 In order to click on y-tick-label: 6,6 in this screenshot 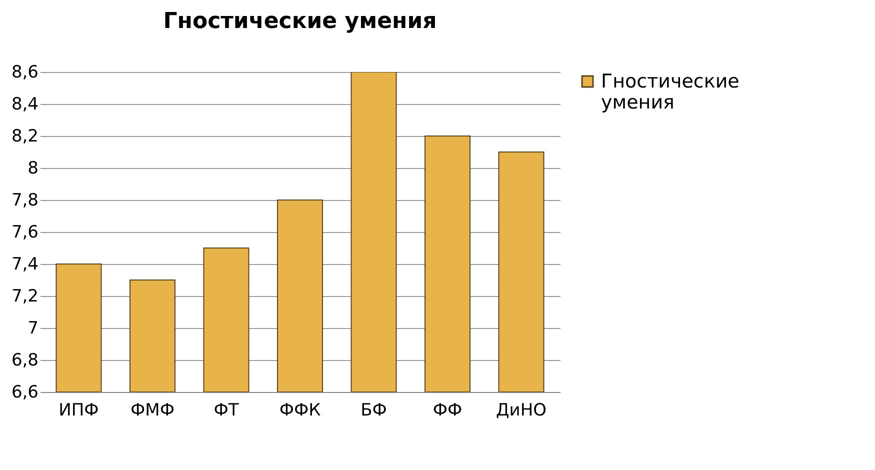, I will do `click(24, 392)`.